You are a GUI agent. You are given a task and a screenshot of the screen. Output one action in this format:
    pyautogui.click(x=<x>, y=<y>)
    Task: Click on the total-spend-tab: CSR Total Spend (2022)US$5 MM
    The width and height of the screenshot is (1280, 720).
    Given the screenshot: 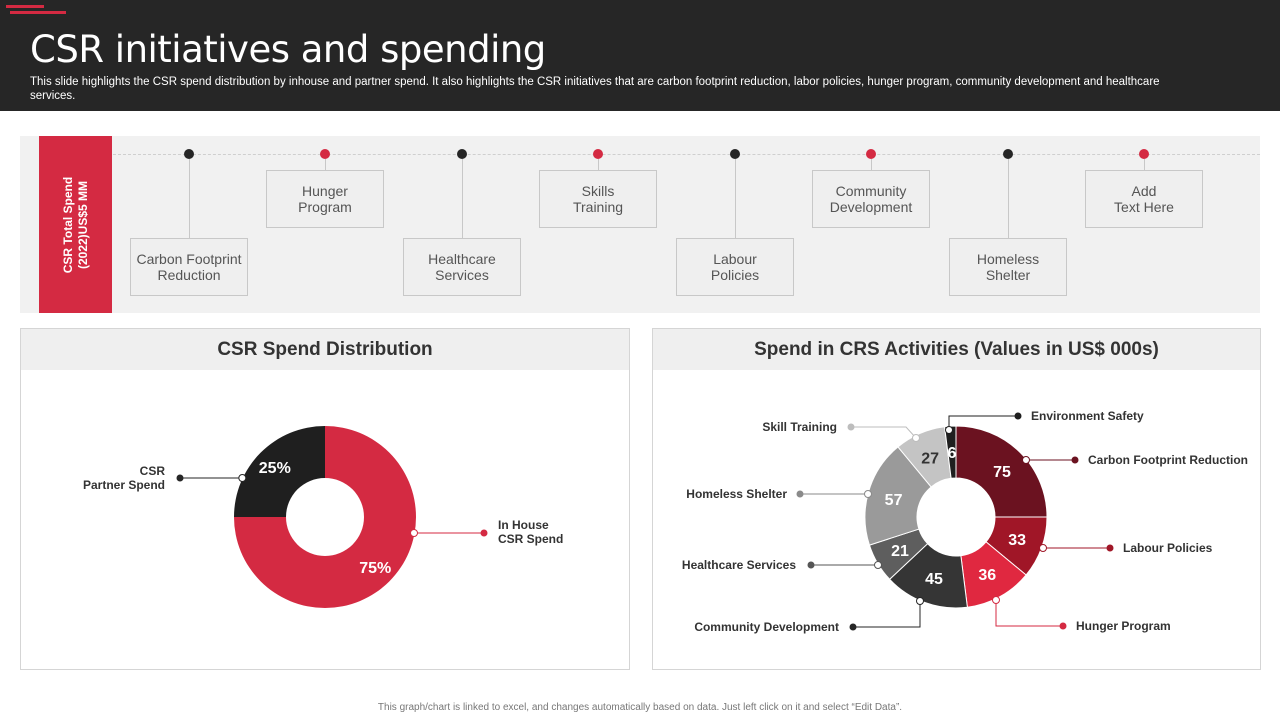 What is the action you would take?
    pyautogui.click(x=75, y=224)
    